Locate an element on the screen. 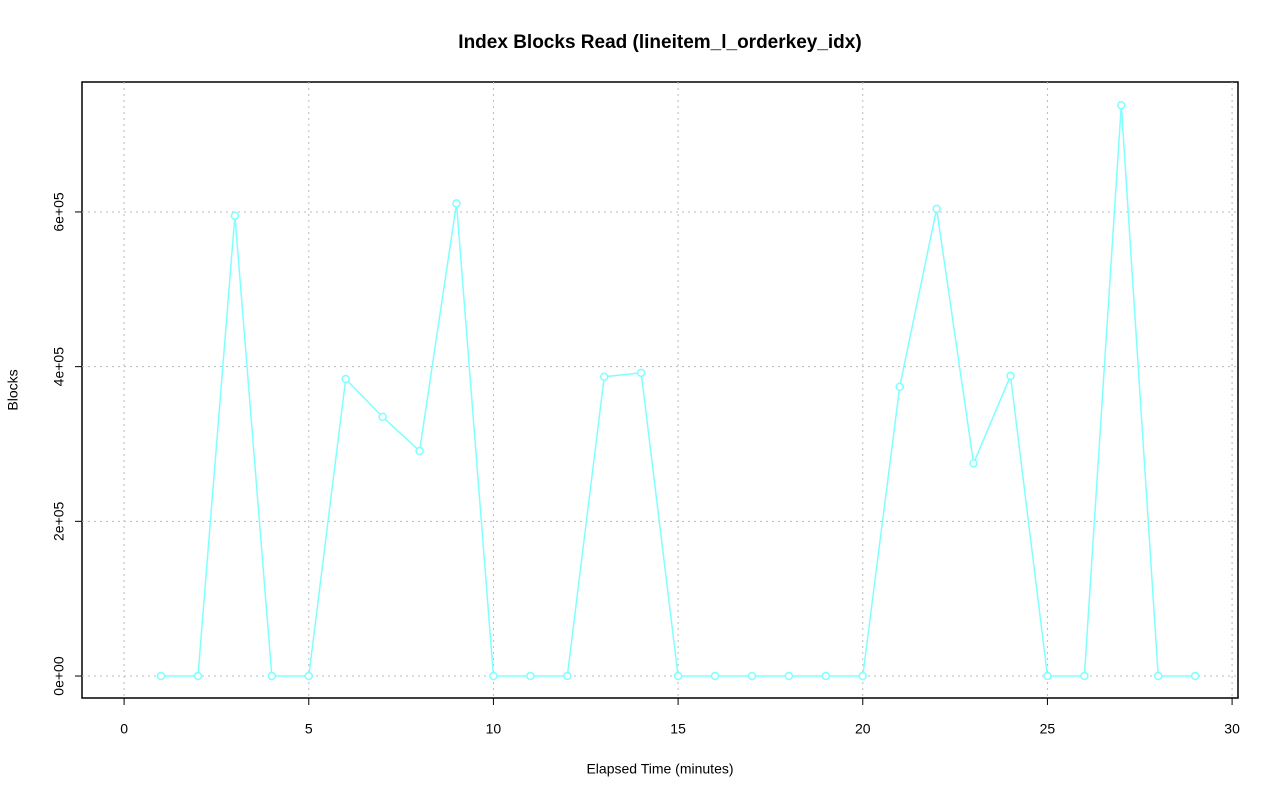 This screenshot has width=1280, height=806. y-tick-label: 6e+05 is located at coordinates (59, 212).